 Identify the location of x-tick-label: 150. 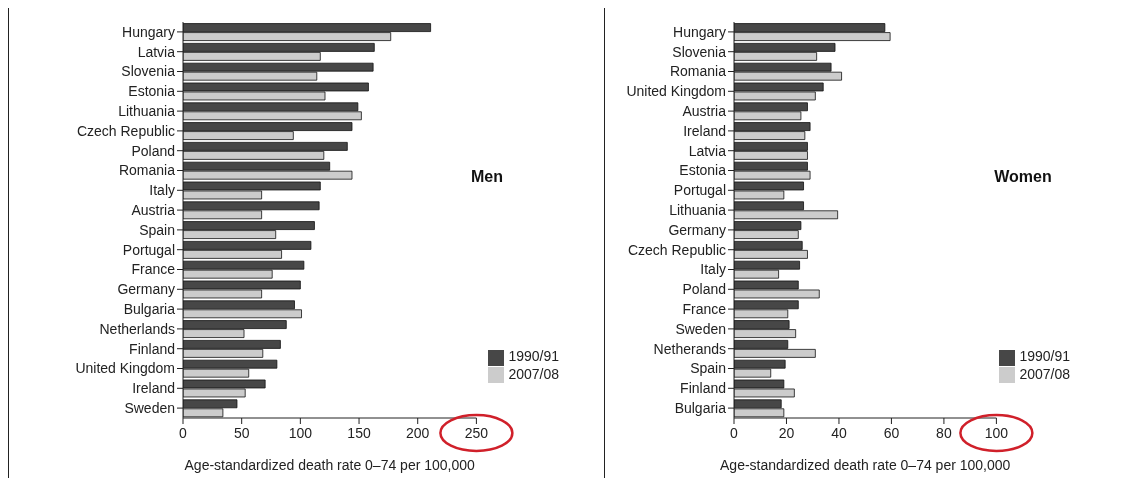
(359, 433).